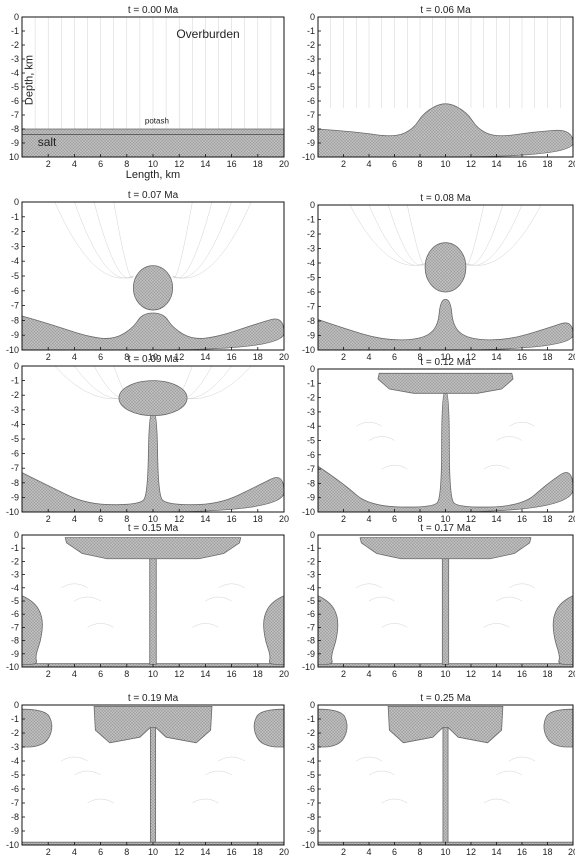 The image size is (575, 865). What do you see at coordinates (274, 630) in the screenshot?
I see `salt-wall-right` at bounding box center [274, 630].